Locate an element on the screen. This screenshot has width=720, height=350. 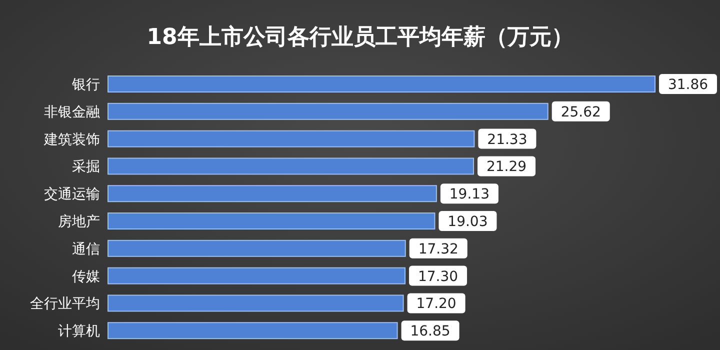
data-label: 21.29 is located at coordinates (506, 167).